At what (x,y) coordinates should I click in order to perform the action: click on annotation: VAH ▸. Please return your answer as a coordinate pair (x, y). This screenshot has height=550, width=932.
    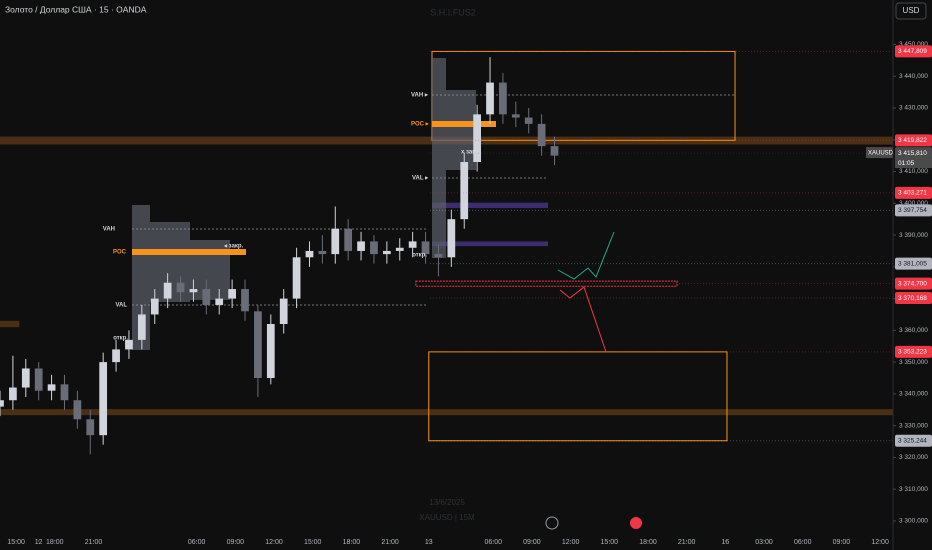
    Looking at the image, I should click on (420, 96).